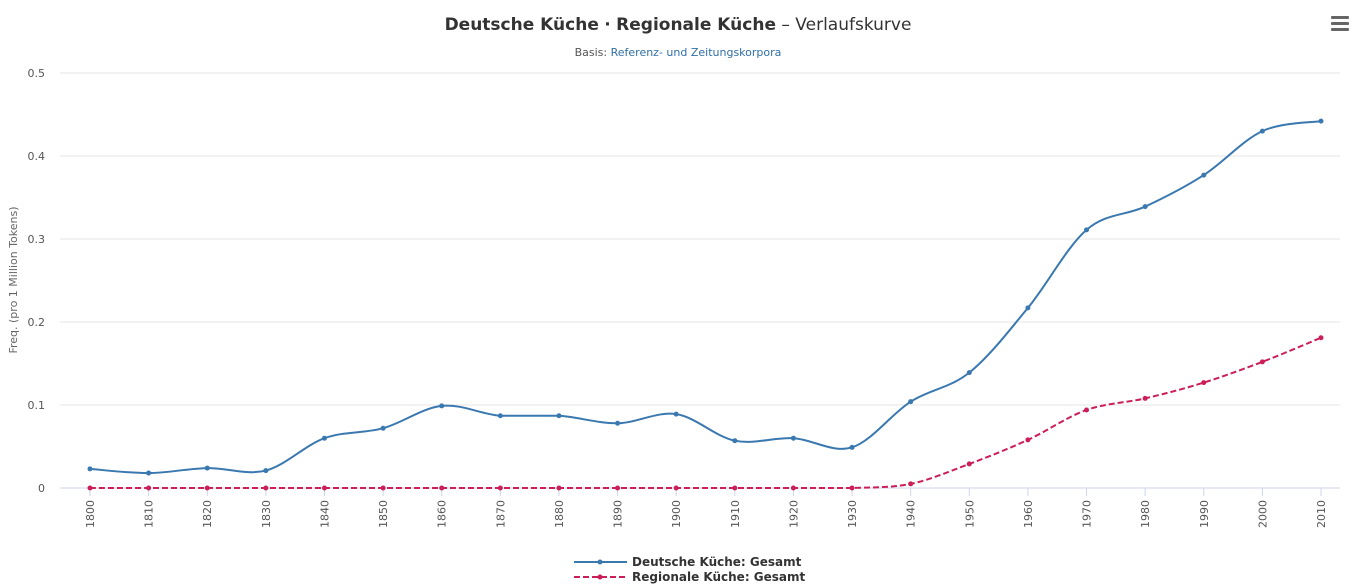 This screenshot has height=588, width=1357. I want to click on x-tick-label: 1820, so click(207, 514).